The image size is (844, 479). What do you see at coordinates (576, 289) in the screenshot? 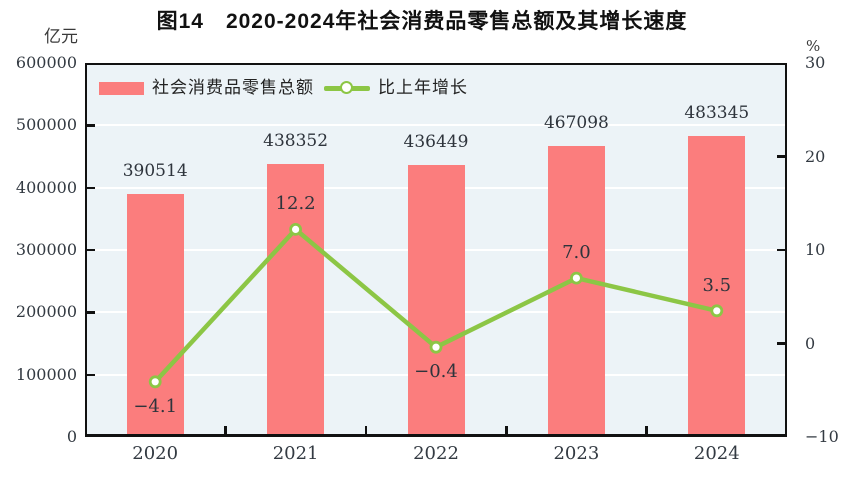
I see `bar-2023` at bounding box center [576, 289].